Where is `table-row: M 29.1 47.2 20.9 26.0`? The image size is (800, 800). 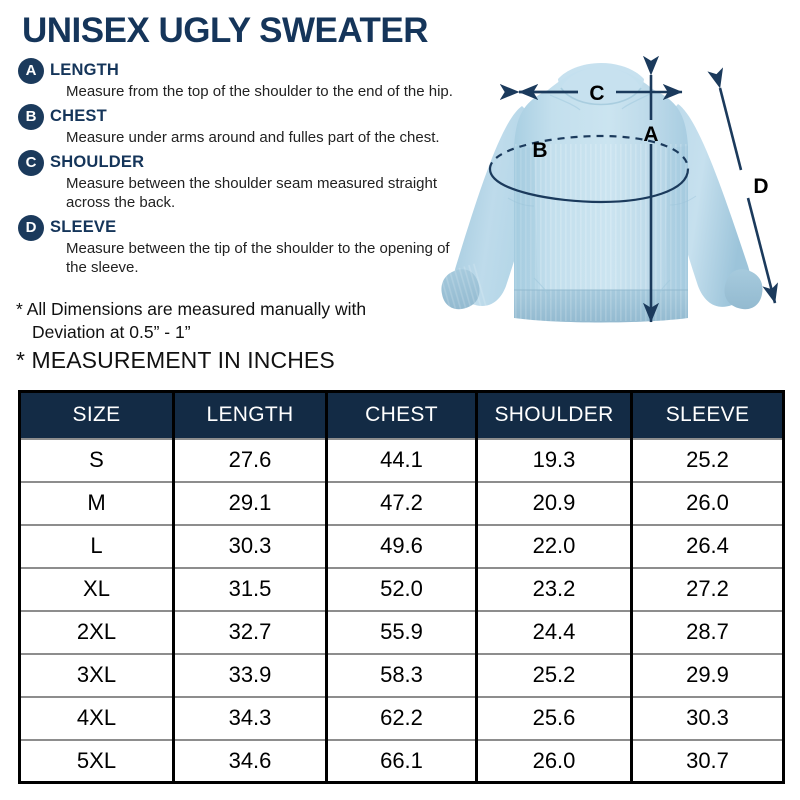
table-row: M 29.1 47.2 20.9 26.0 is located at coordinates (401, 502).